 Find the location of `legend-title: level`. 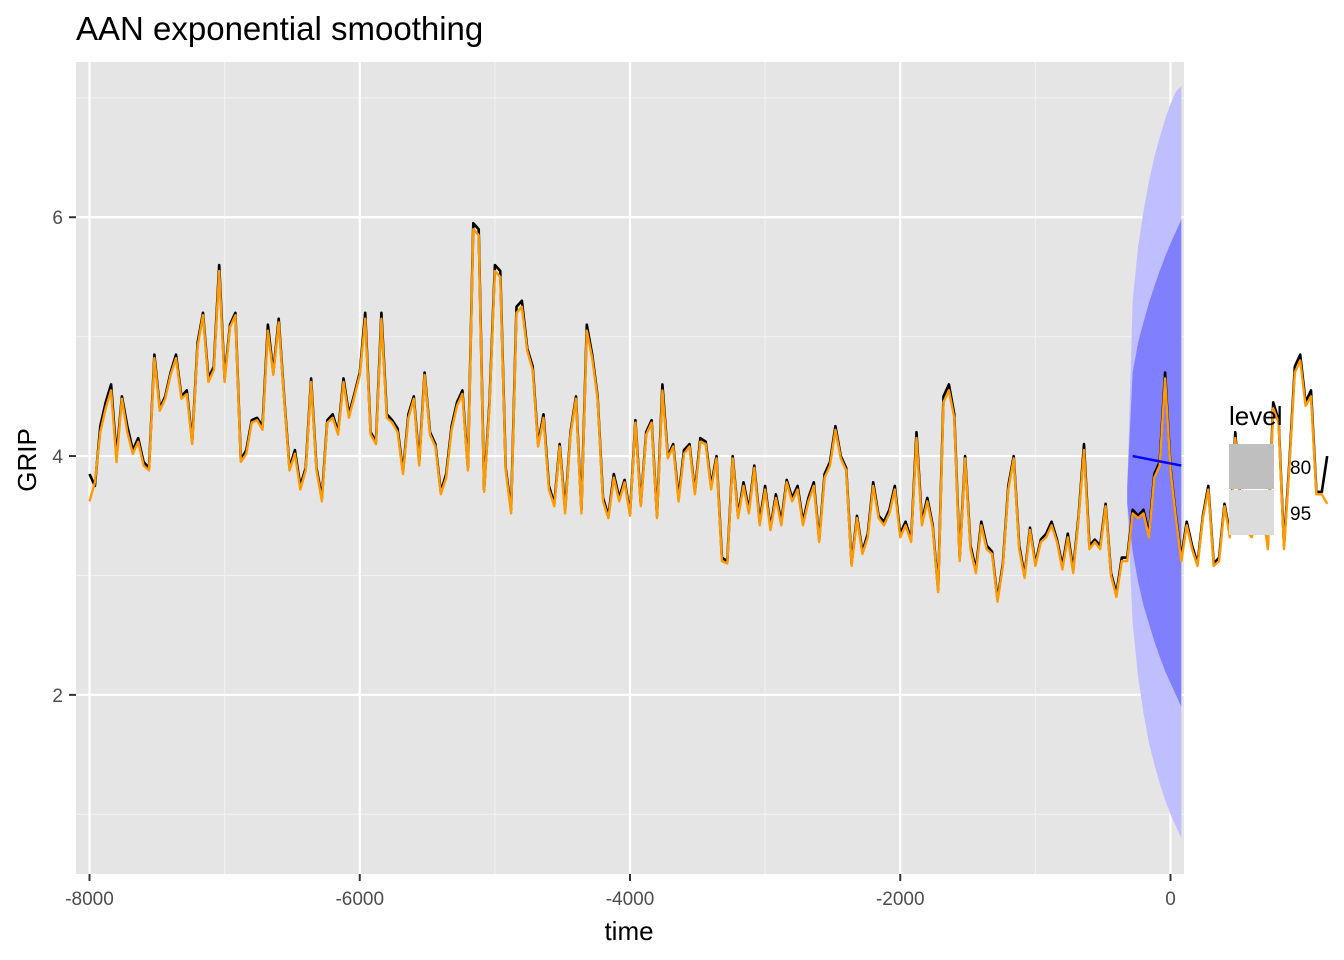

legend-title: level is located at coordinates (1255, 416).